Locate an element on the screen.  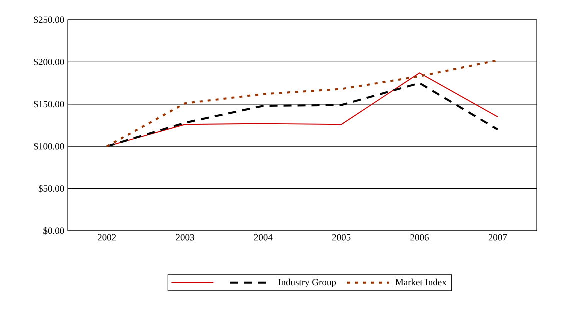
x-tick-label: 2005 is located at coordinates (341, 237).